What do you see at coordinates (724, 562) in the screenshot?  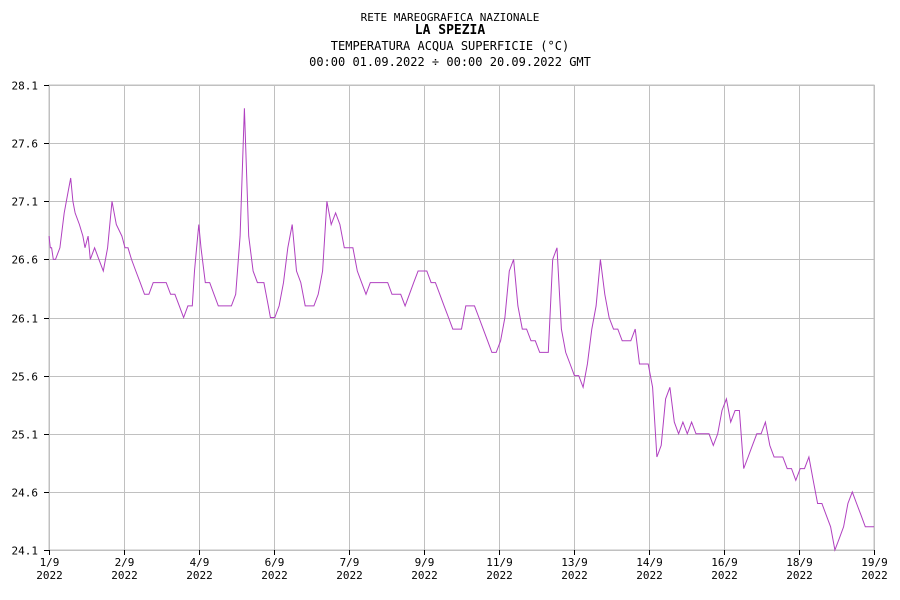 I see `x-tick-label-day: 16/9` at bounding box center [724, 562].